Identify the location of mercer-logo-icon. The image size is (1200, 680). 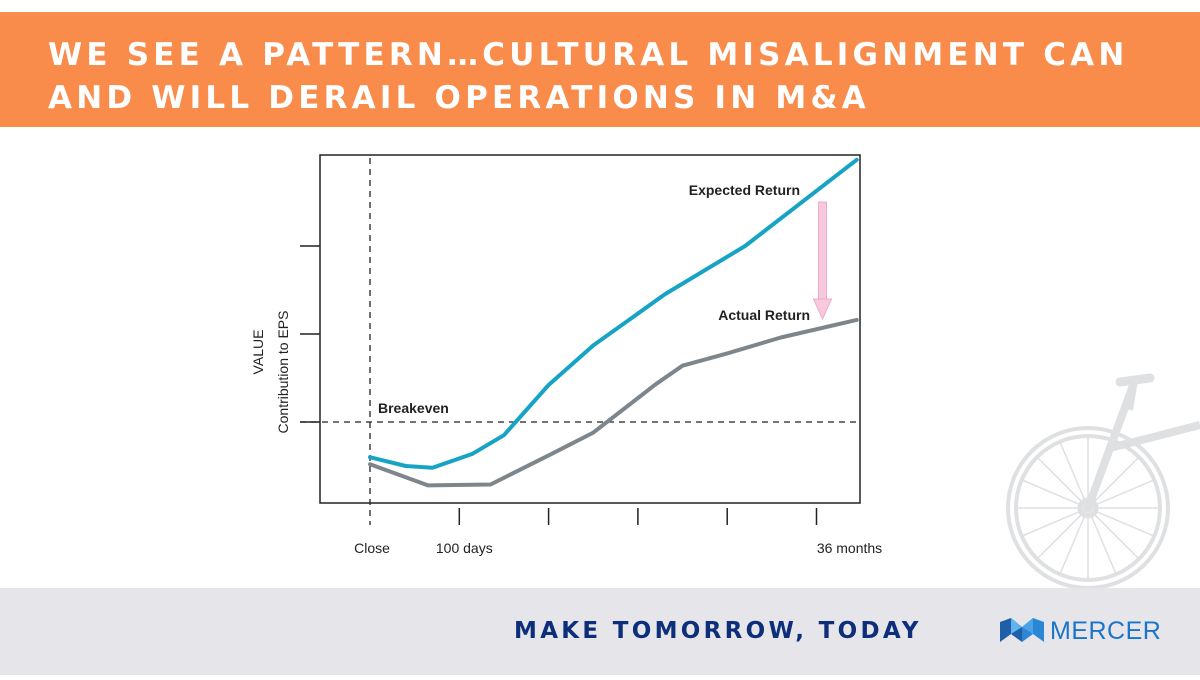
(1022, 630).